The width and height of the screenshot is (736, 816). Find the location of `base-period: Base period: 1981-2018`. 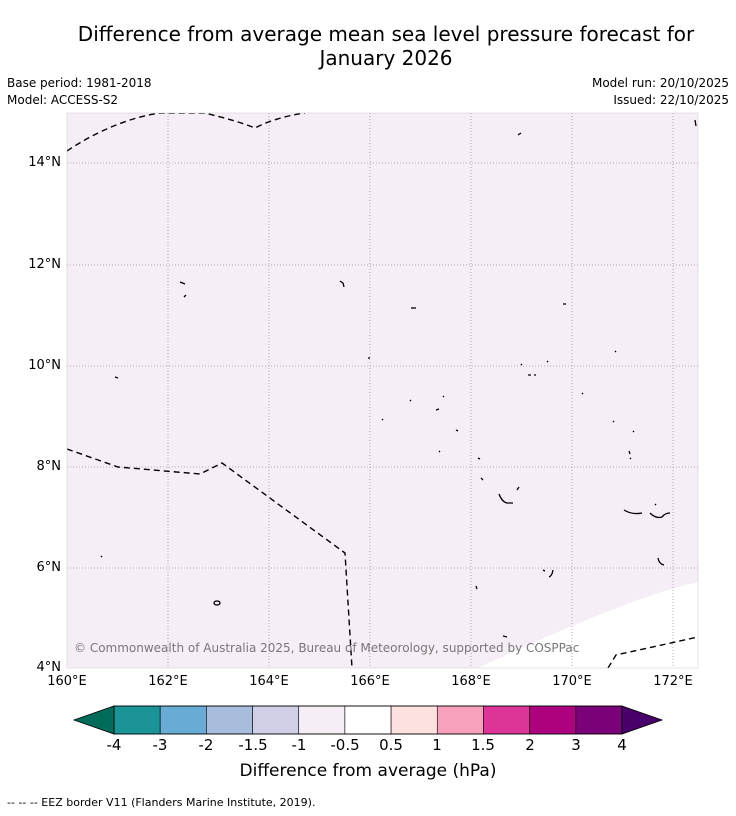

base-period: Base period: 1981-2018 is located at coordinates (79, 83).